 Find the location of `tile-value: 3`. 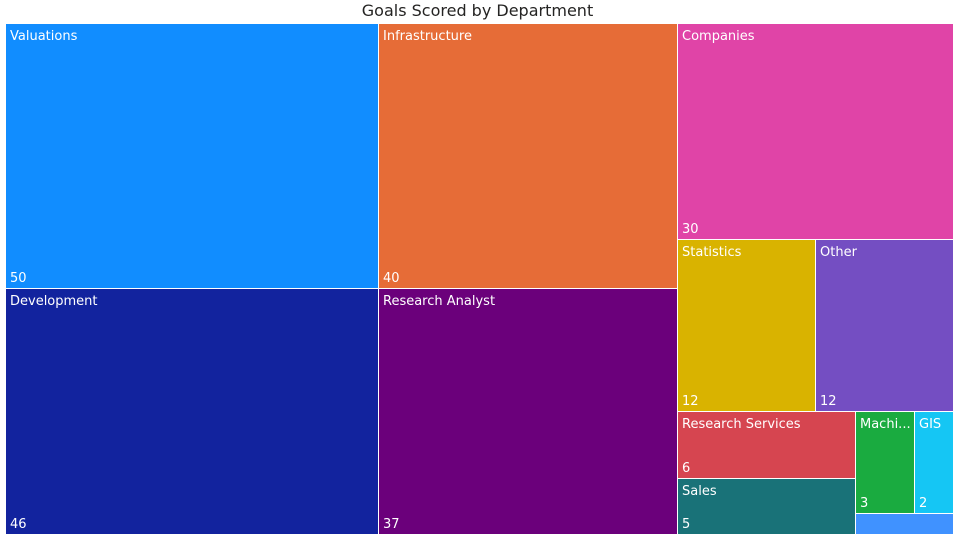

tile-value: 3 is located at coordinates (864, 503).